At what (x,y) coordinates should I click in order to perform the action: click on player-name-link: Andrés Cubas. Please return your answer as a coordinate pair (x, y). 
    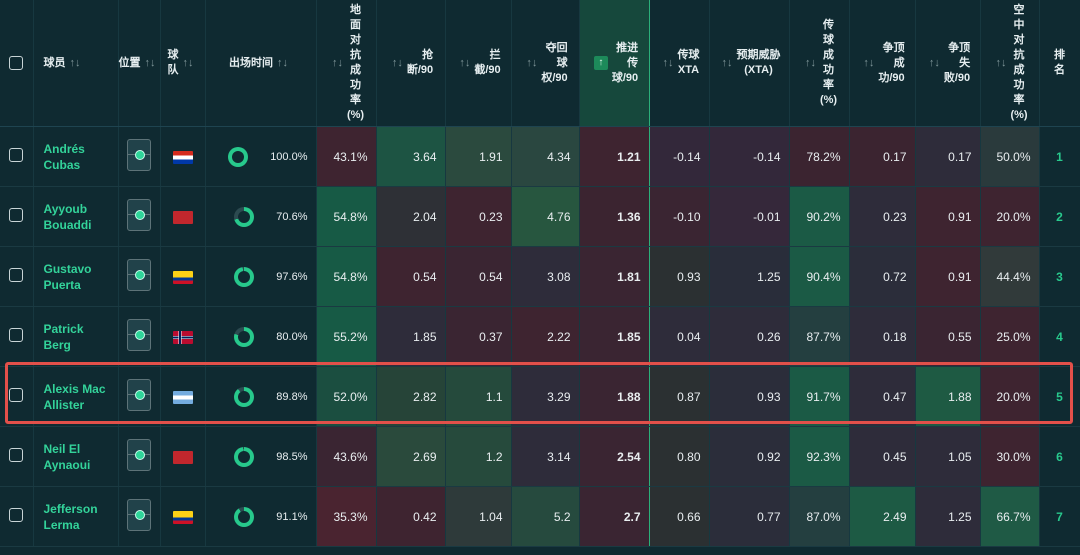
    Looking at the image, I should click on (64, 156).